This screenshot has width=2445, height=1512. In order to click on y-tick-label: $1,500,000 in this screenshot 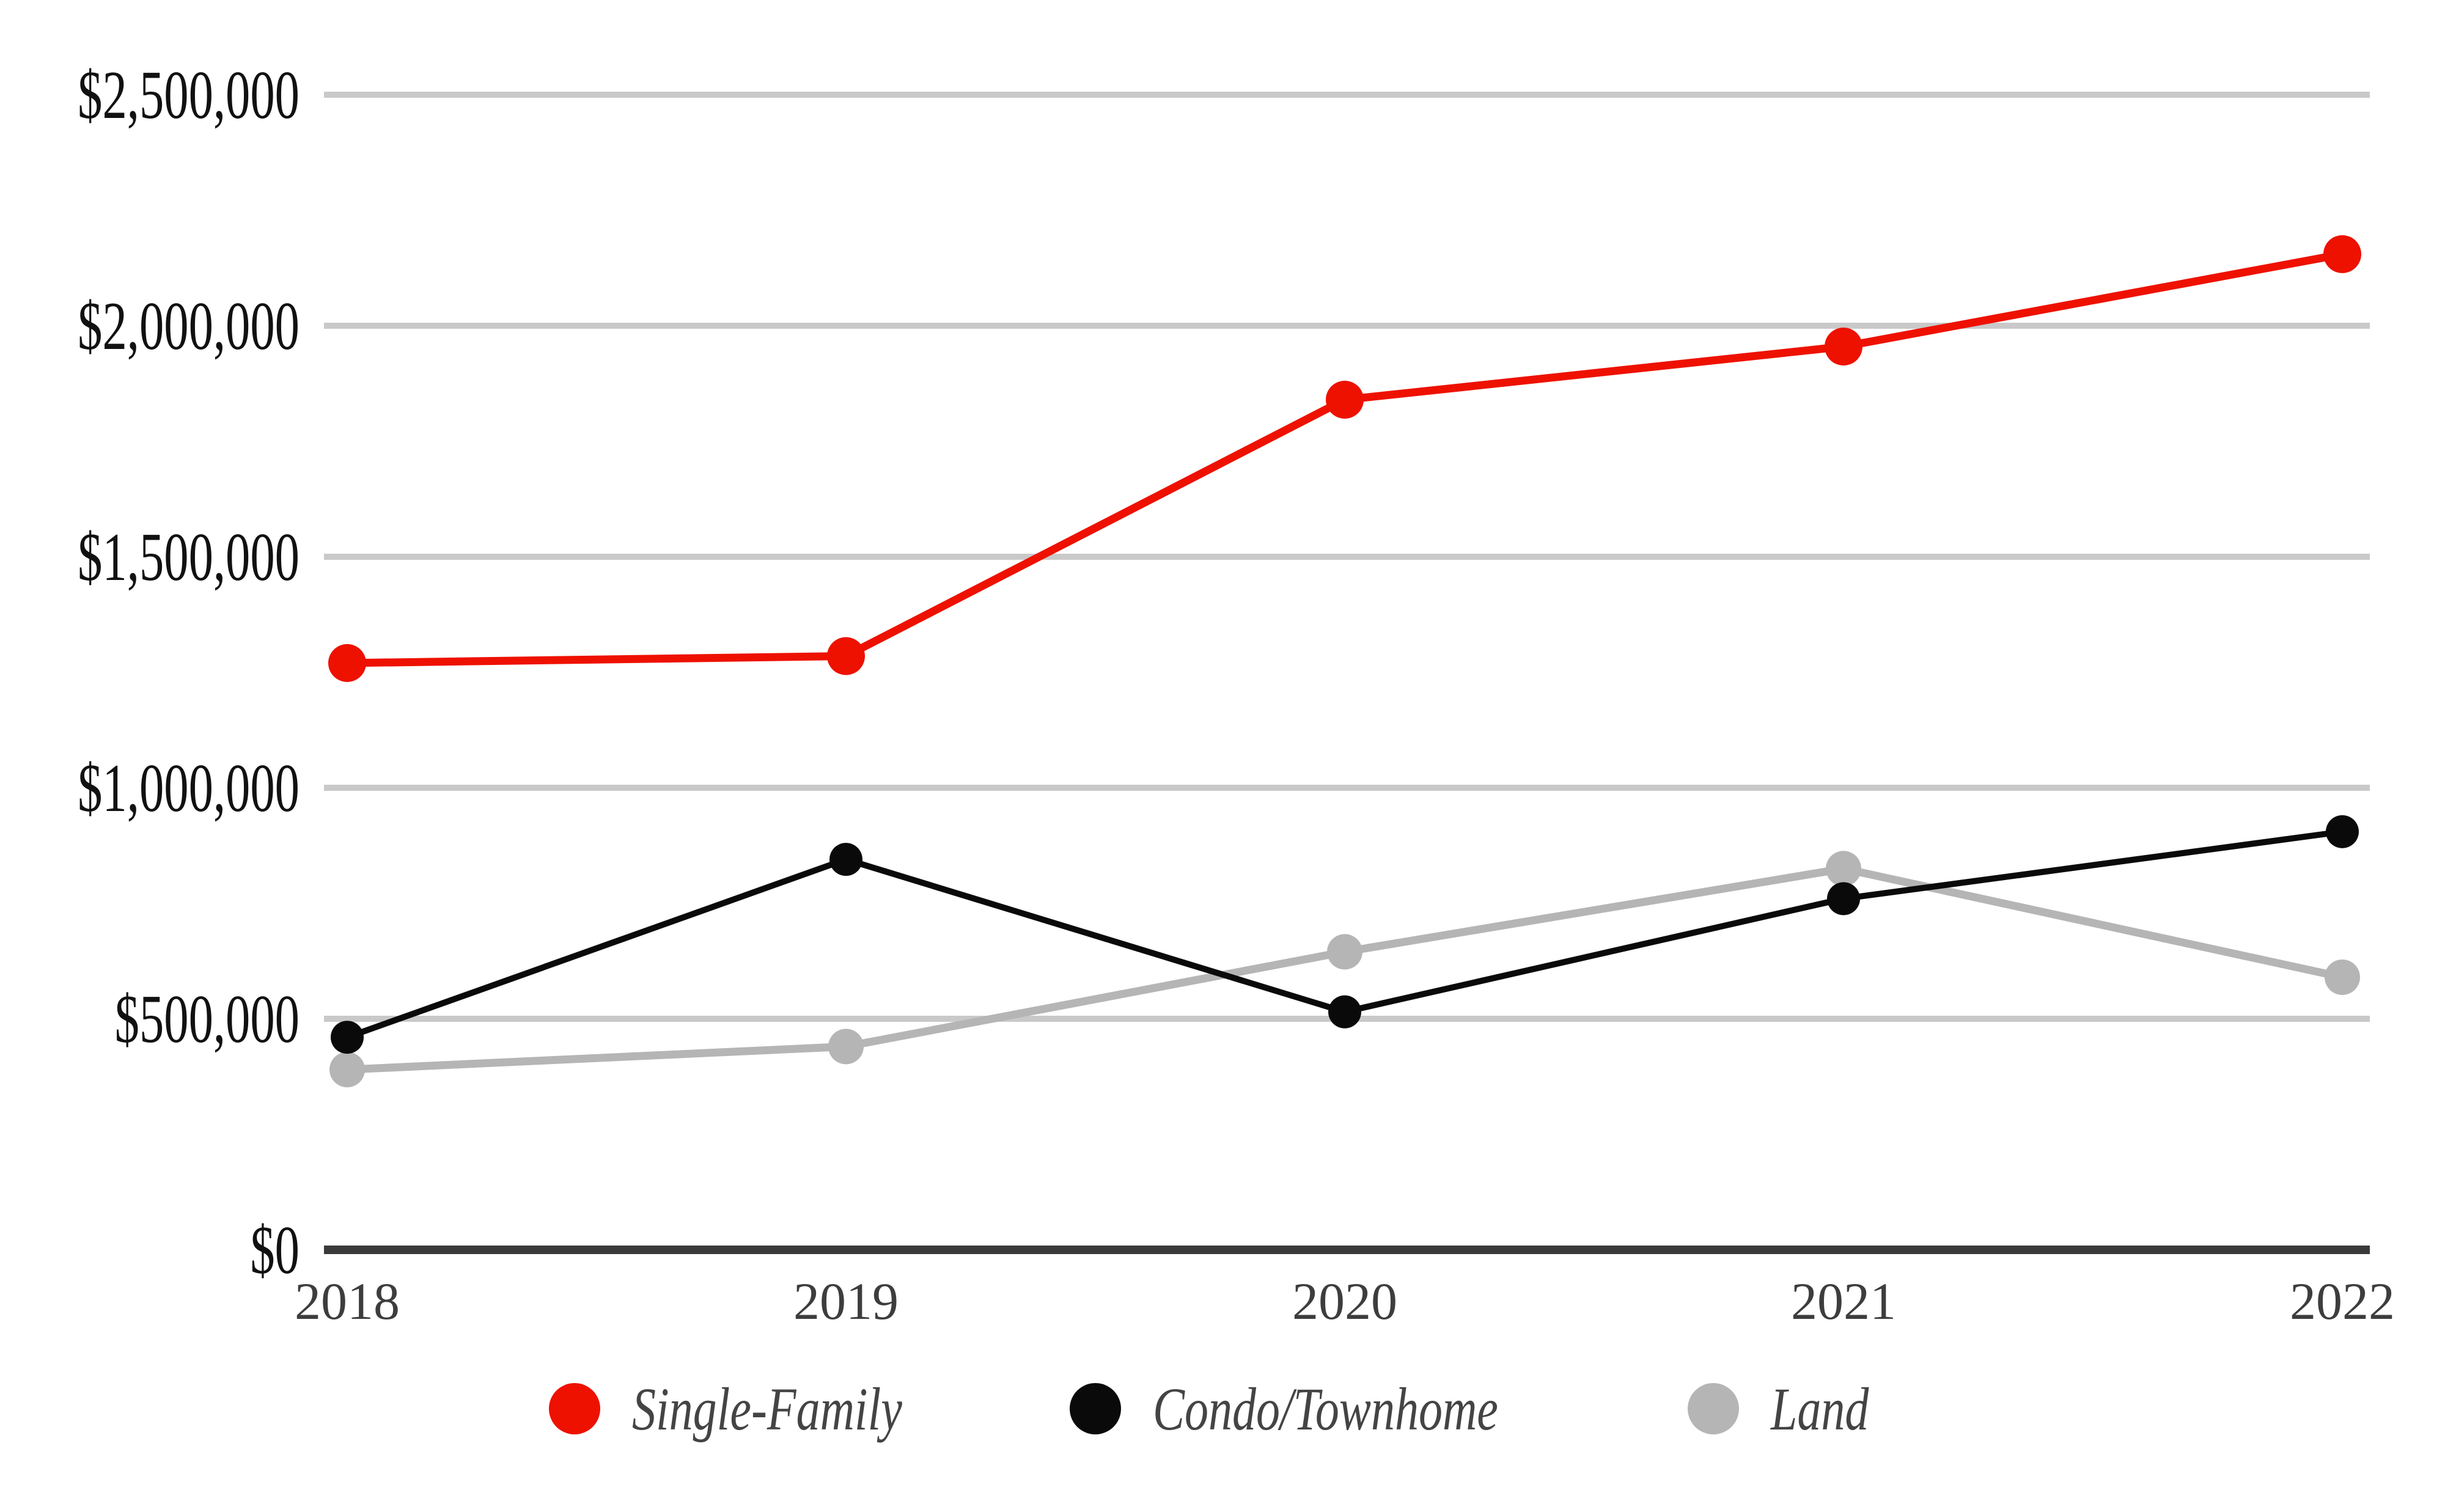, I will do `click(189, 557)`.